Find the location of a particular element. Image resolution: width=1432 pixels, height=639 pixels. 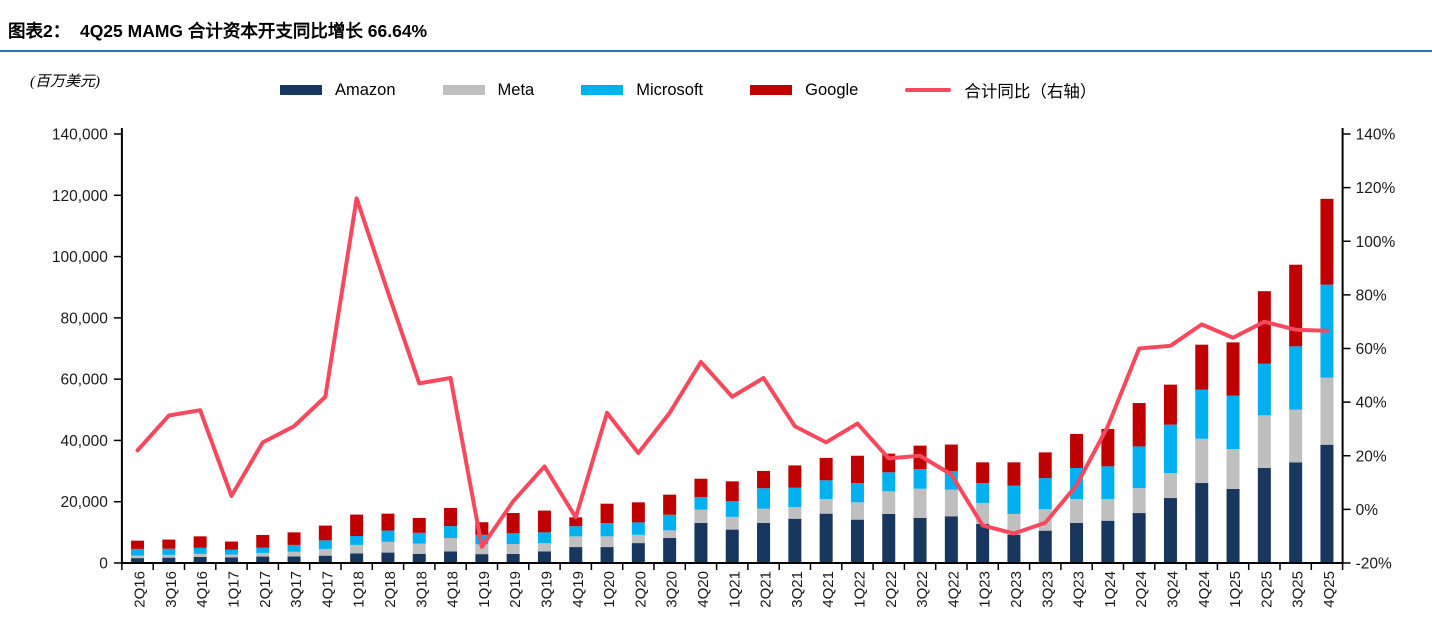

bar-segment-microsoft-2Q24 is located at coordinates (1139, 467).